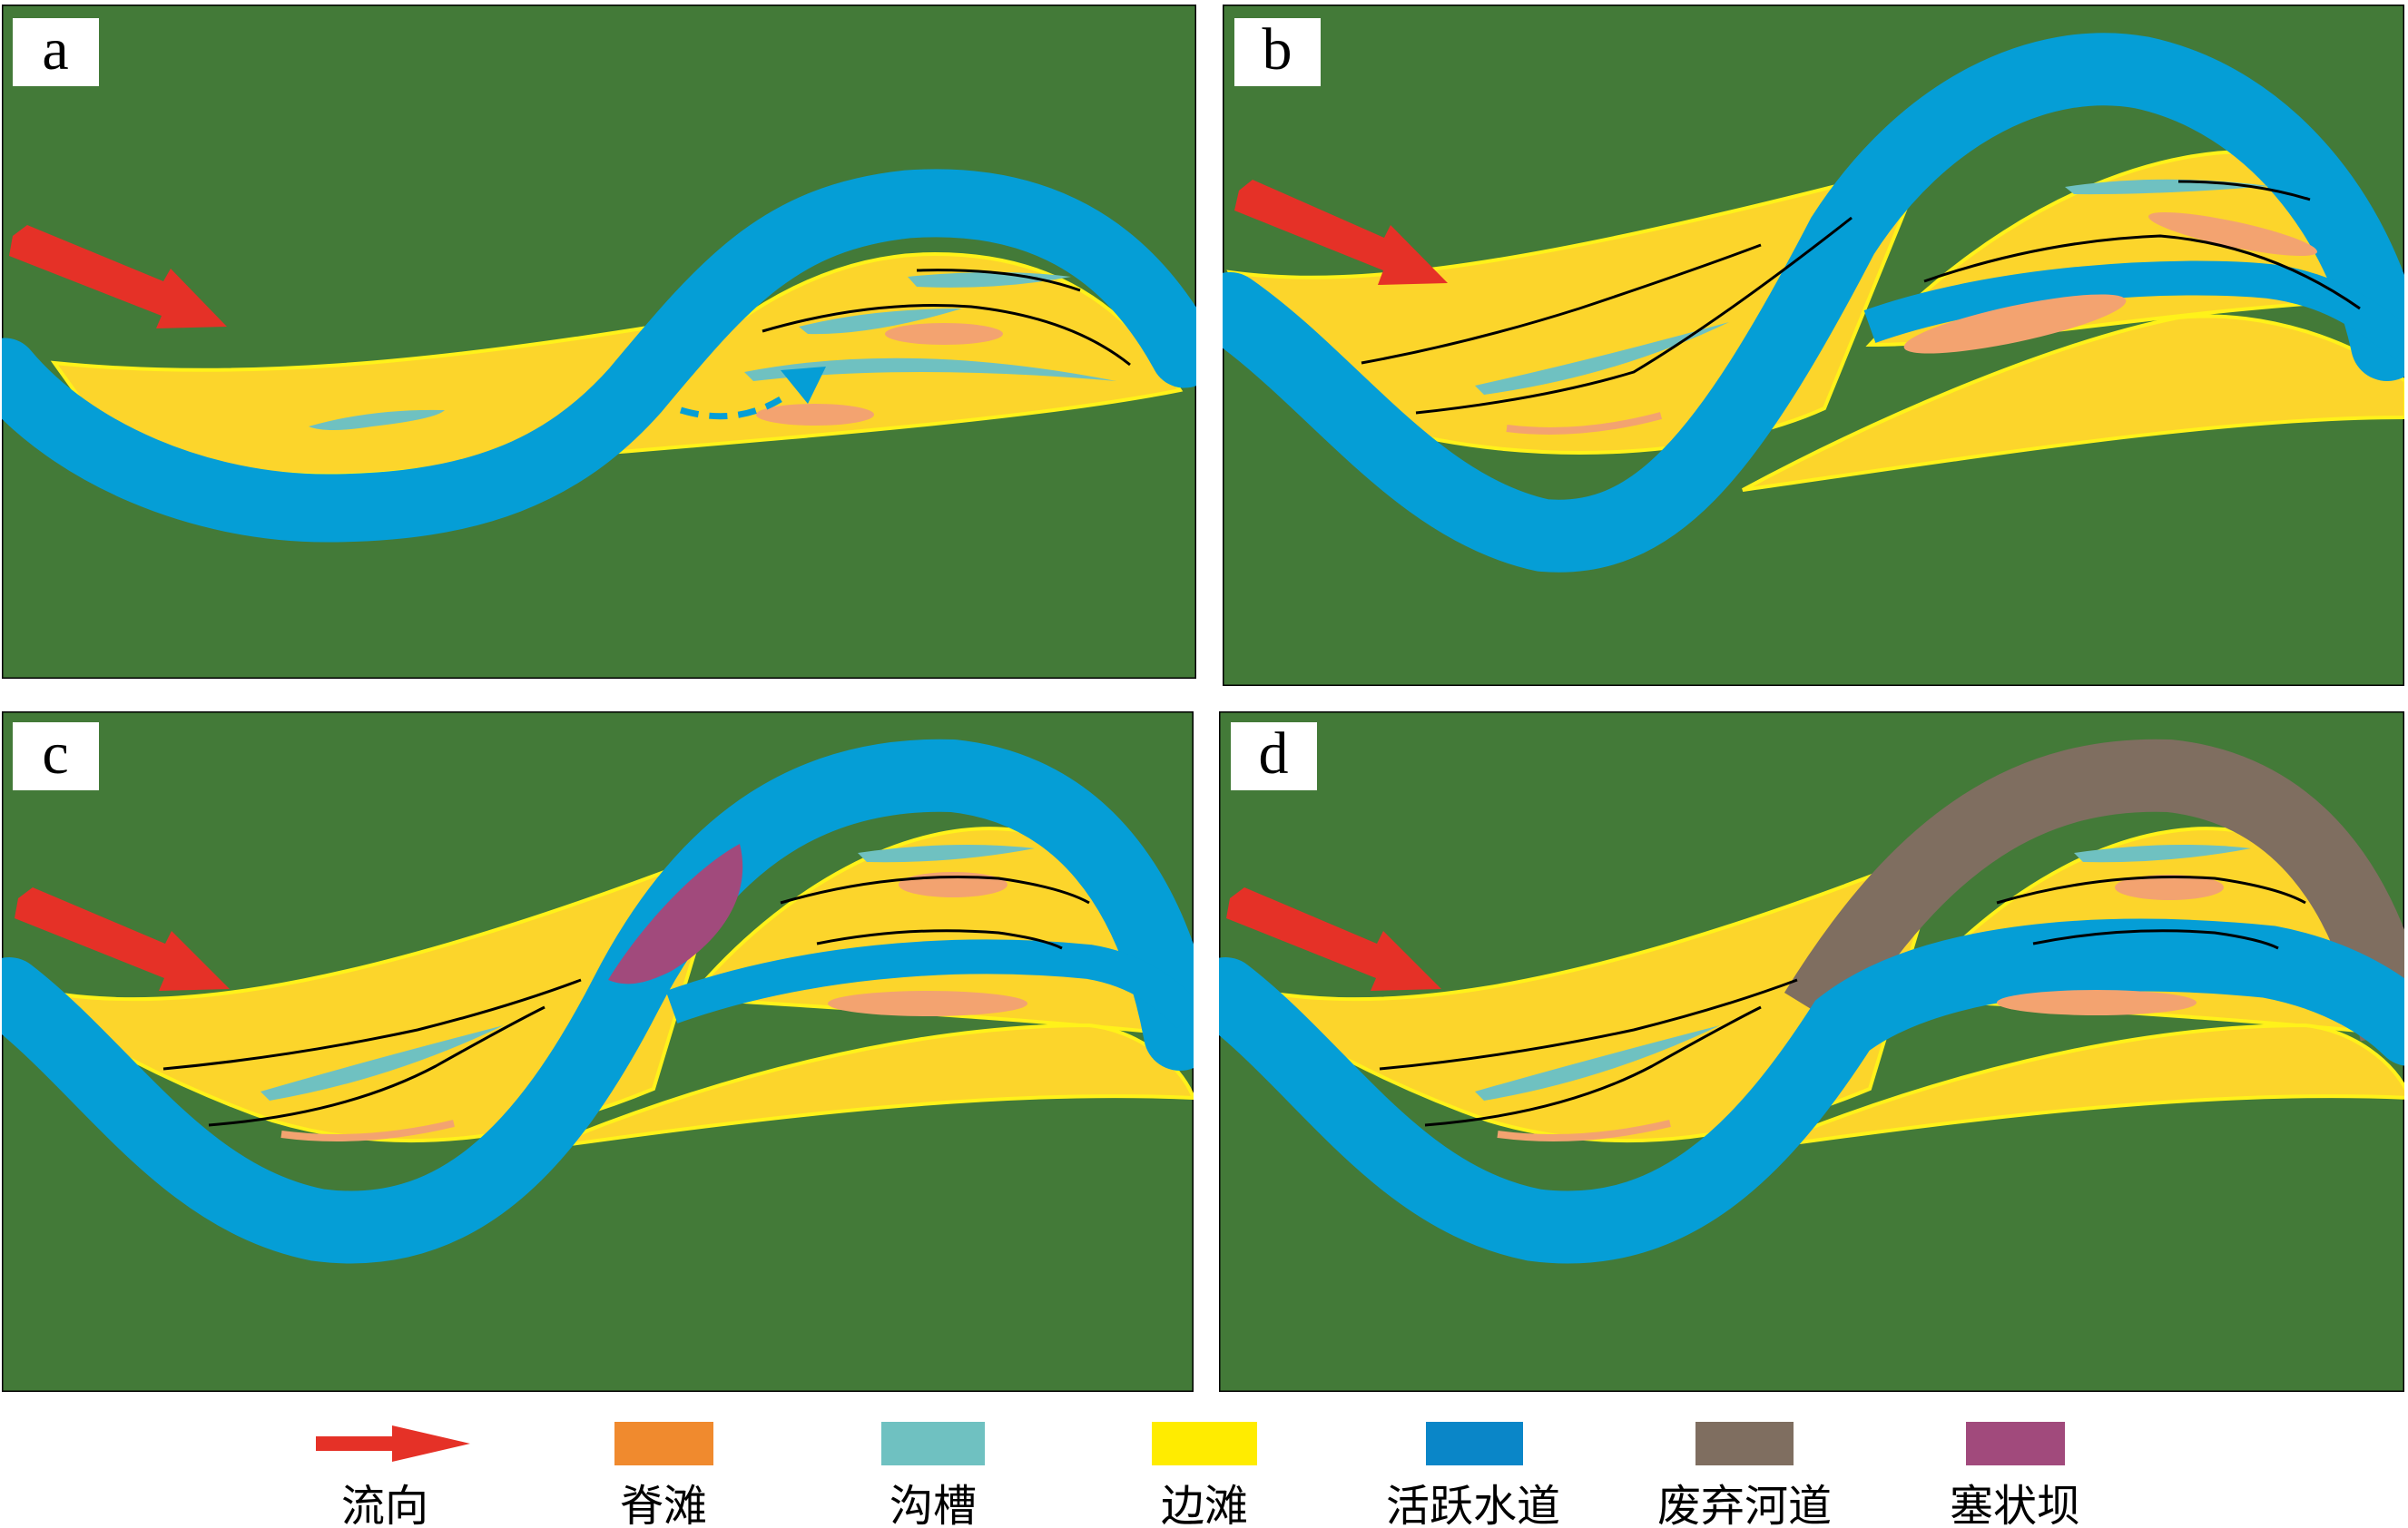 Image resolution: width=2408 pixels, height=1528 pixels. What do you see at coordinates (393, 1444) in the screenshot?
I see `flow-arrow-icon` at bounding box center [393, 1444].